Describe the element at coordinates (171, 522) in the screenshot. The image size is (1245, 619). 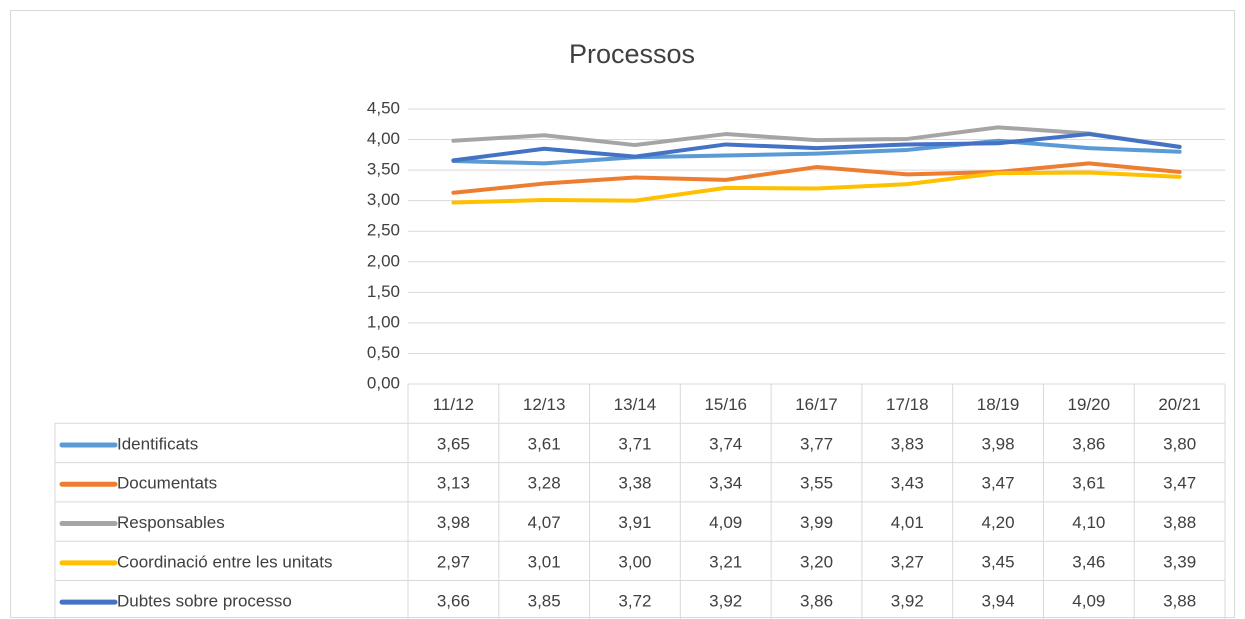
I see `legend-label: Responsables` at that location.